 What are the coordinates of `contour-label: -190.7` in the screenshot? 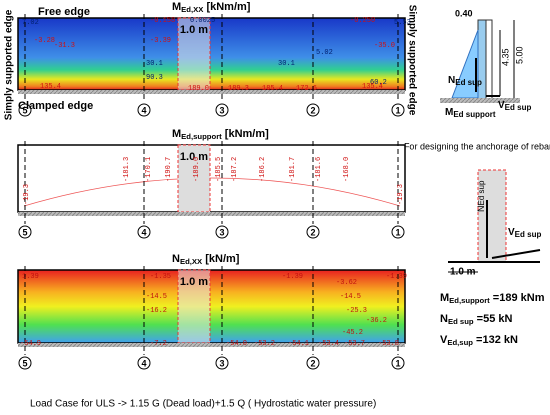 It's located at (169, 169).